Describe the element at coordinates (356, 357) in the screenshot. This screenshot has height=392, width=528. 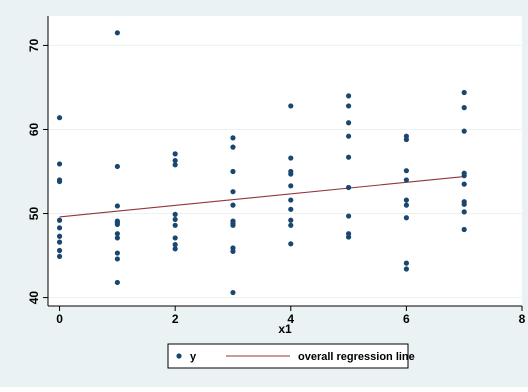
I see `legend-label-regression: overall regression line` at that location.